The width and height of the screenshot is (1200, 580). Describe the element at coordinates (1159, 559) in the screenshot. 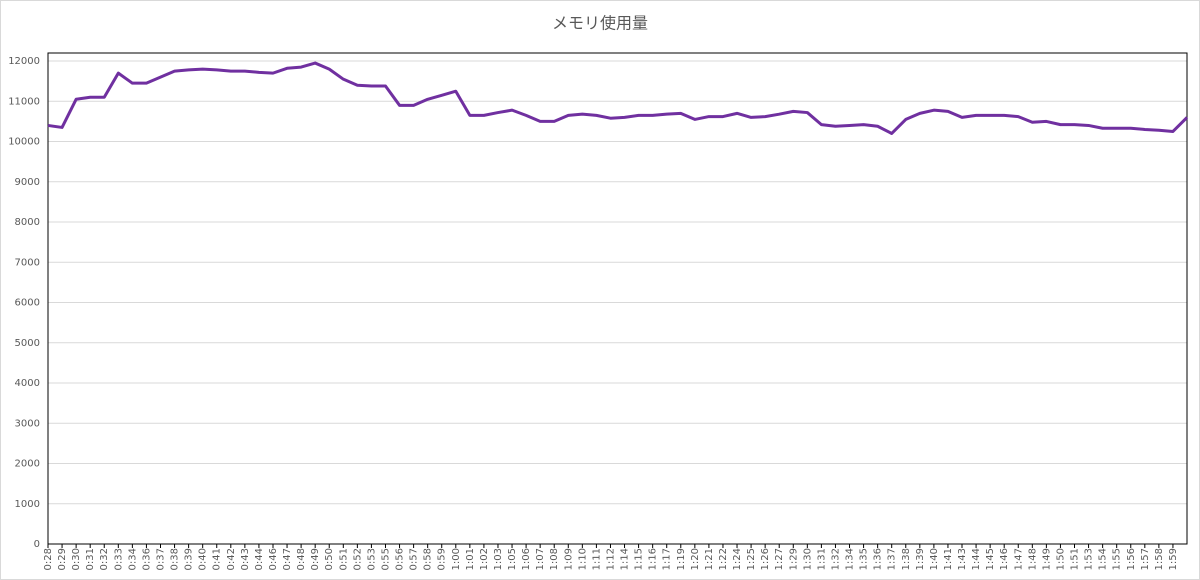

I see `x-tick-label: 1:58` at that location.